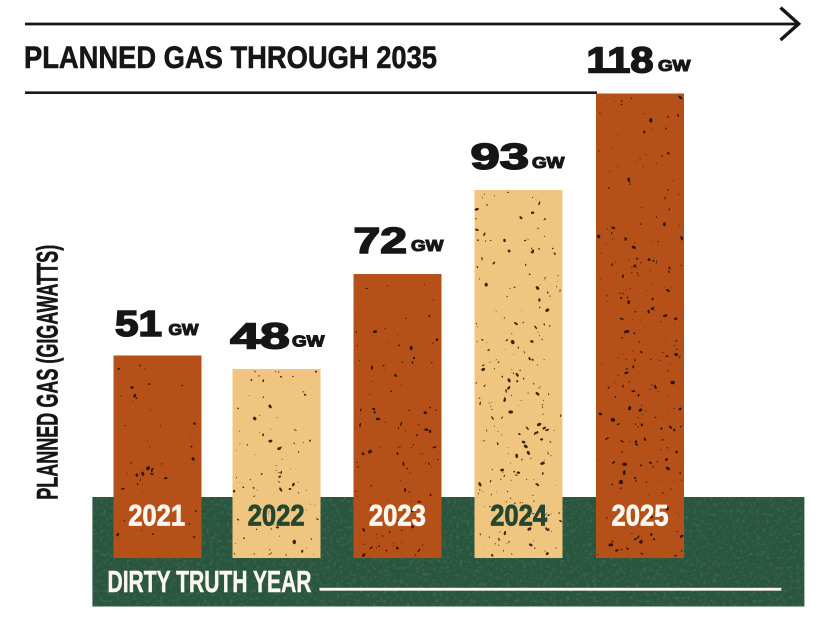 This screenshot has width=826, height=620. I want to click on svg-text: 93, so click(500, 156).